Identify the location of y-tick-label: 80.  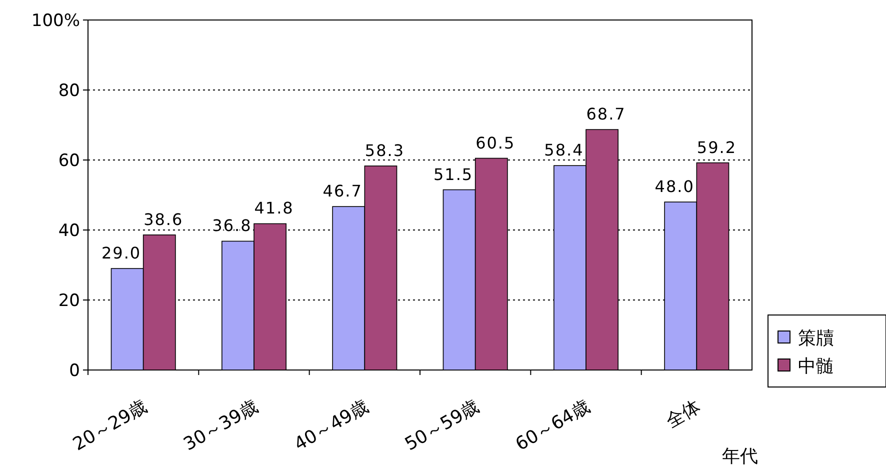
(69, 91).